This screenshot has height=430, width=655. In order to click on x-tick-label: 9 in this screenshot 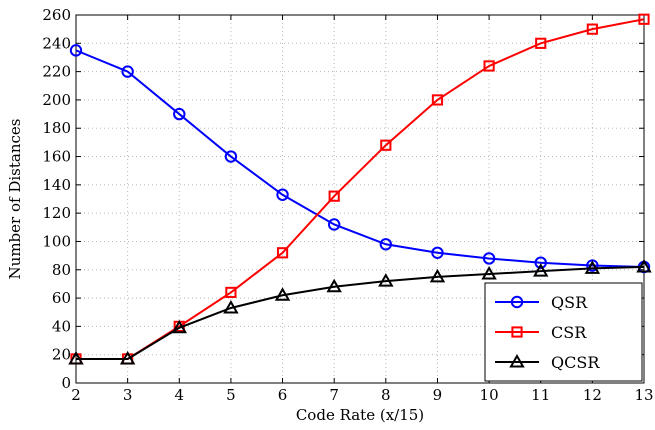, I will do `click(438, 395)`.